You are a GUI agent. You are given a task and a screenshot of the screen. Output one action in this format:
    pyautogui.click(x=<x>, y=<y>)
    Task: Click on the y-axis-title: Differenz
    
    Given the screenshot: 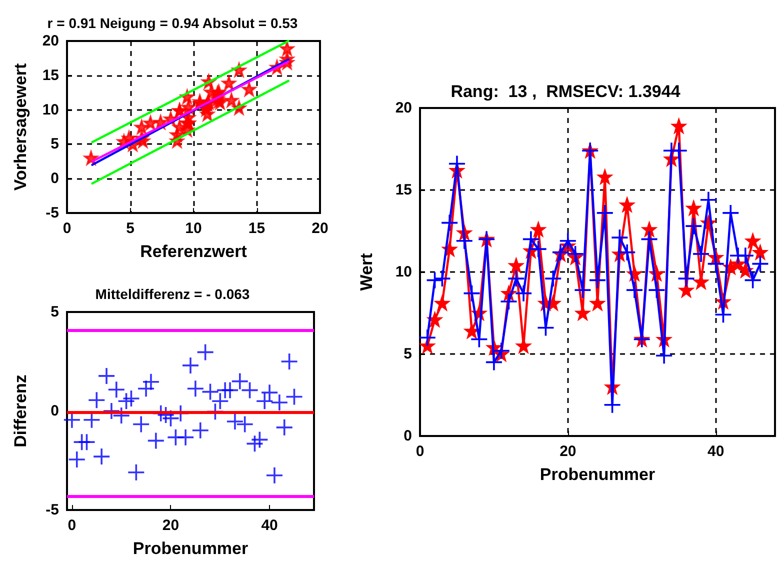 What is the action you would take?
    pyautogui.click(x=20, y=411)
    